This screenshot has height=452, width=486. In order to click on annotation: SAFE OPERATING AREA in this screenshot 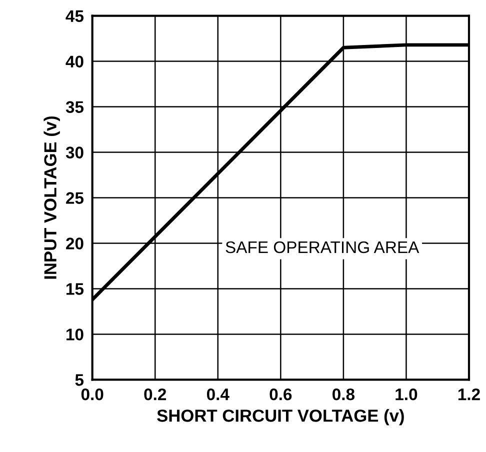, I will do `click(323, 247)`.